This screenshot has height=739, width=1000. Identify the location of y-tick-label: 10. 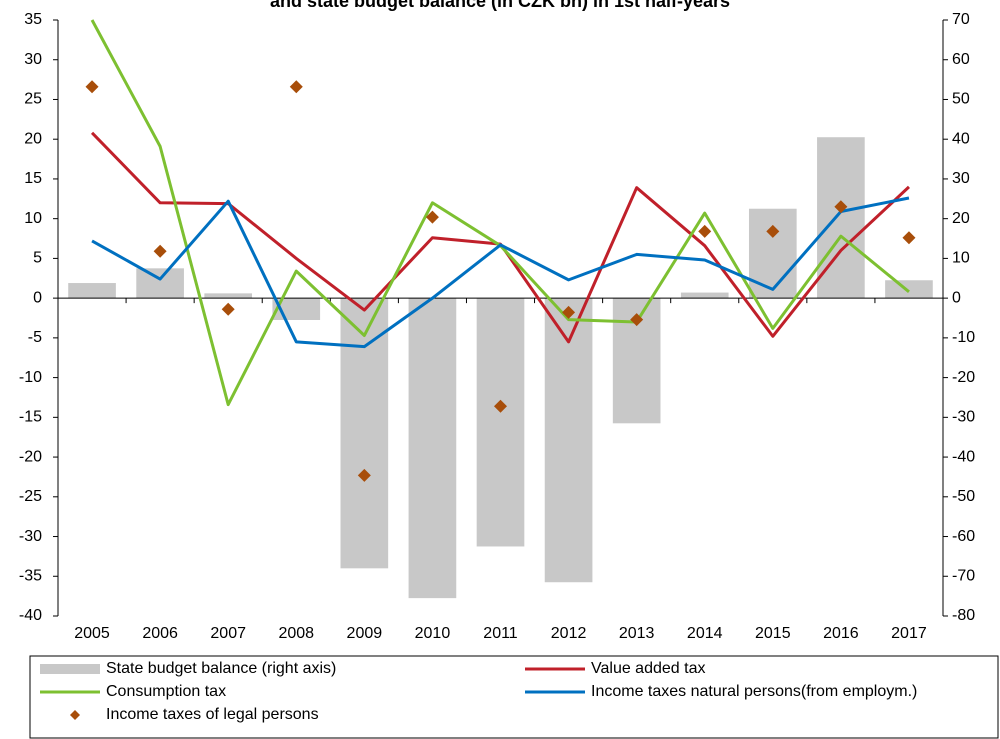
(33, 218).